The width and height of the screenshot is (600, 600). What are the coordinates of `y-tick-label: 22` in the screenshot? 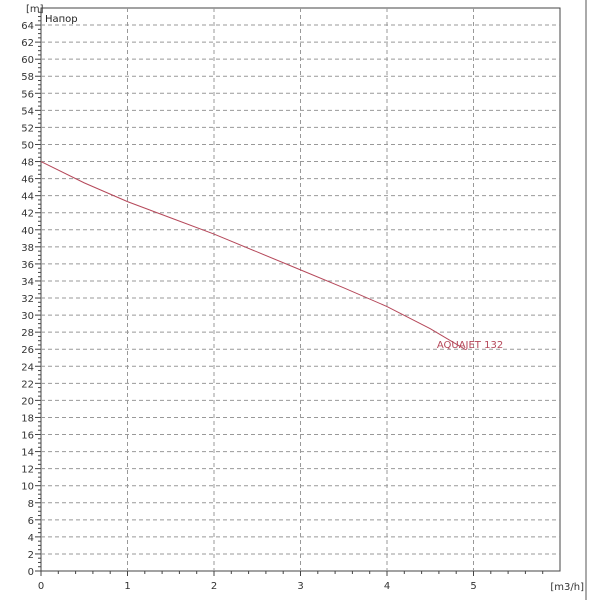 It's located at (27, 384).